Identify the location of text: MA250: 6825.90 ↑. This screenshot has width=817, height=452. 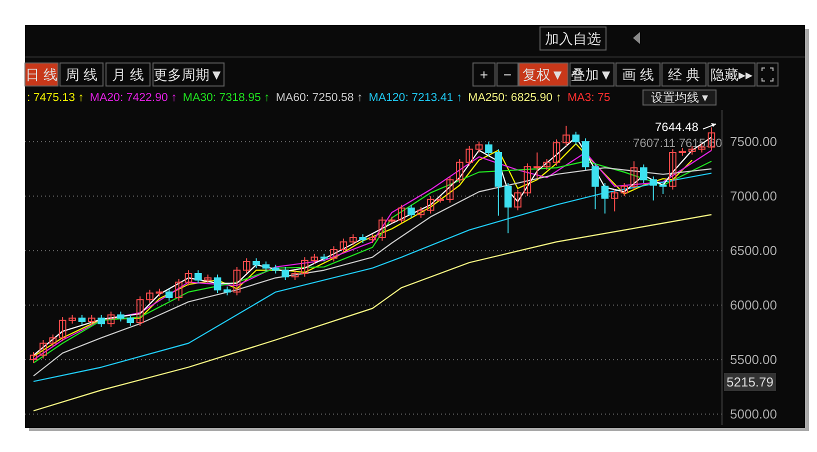
(515, 98).